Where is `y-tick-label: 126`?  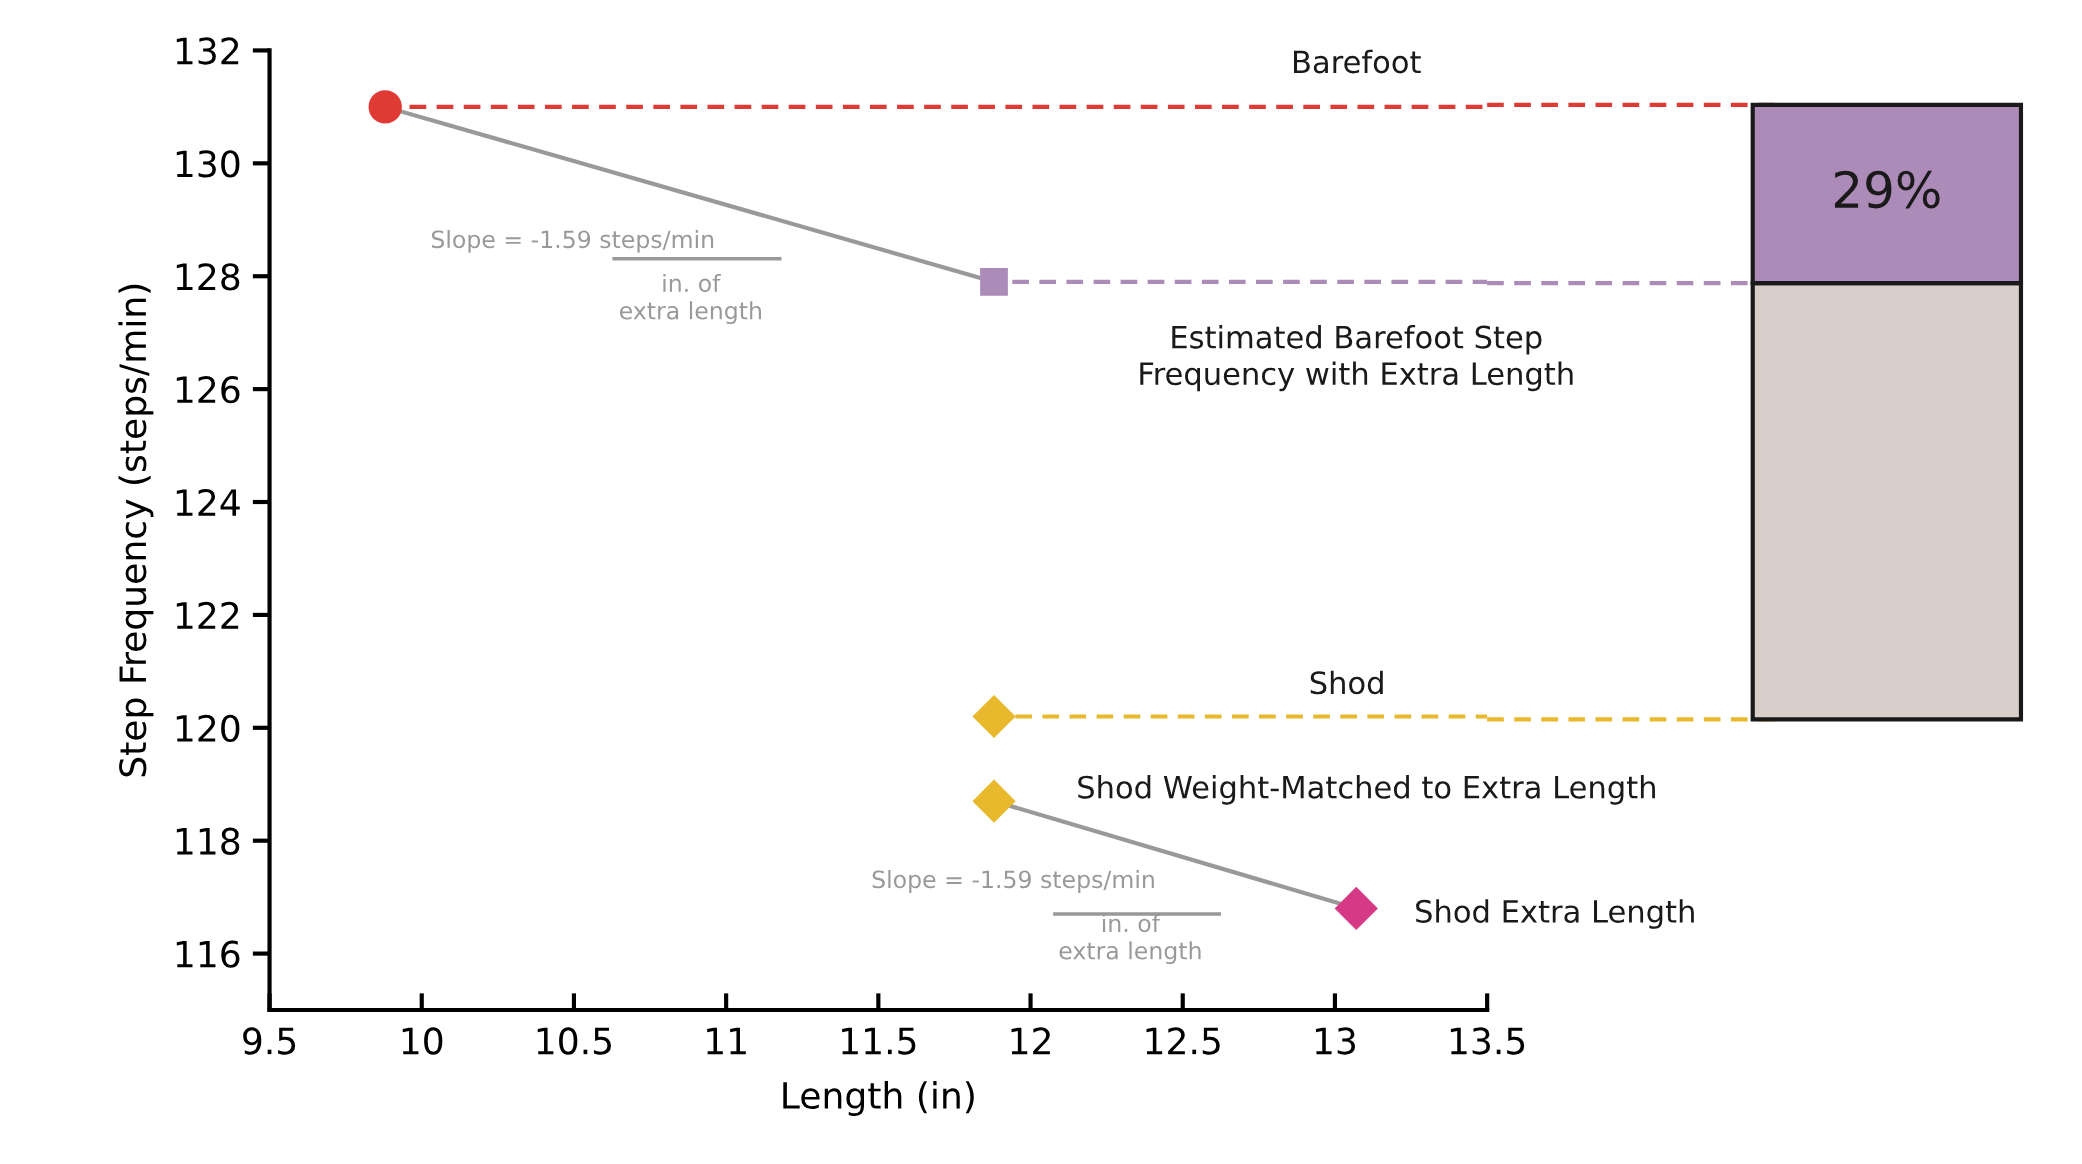 y-tick-label: 126 is located at coordinates (208, 390).